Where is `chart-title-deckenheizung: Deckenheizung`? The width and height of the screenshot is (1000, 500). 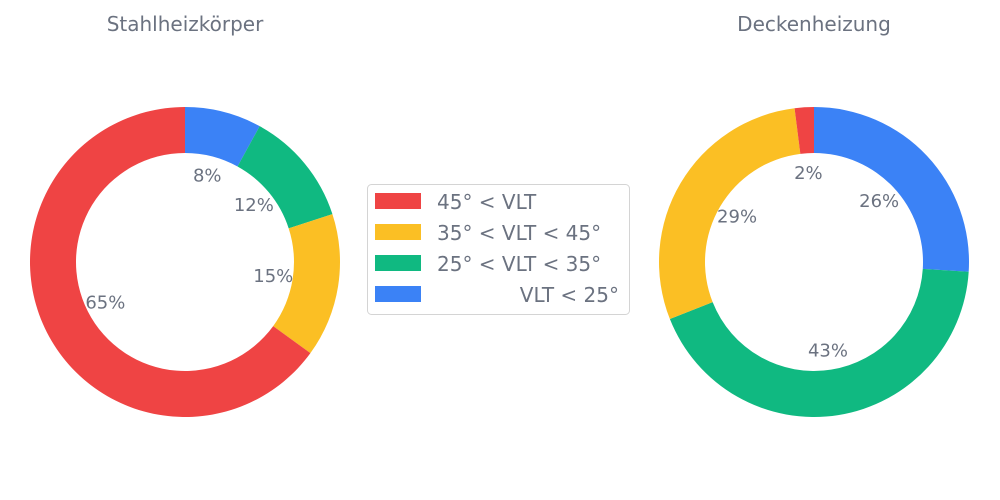
chart-title-deckenheizung: Deckenheizung is located at coordinates (814, 24).